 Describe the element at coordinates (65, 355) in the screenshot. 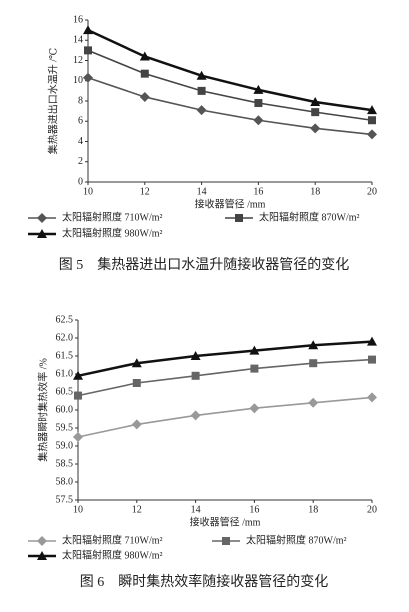

I see `y-tick-label: 61.5` at that location.